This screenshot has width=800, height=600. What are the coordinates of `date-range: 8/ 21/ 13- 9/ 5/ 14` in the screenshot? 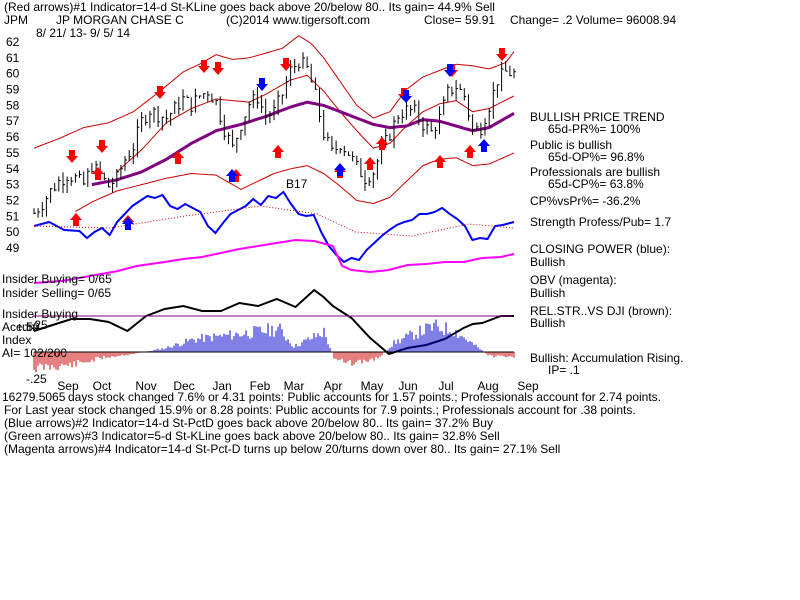 It's located at (83, 33).